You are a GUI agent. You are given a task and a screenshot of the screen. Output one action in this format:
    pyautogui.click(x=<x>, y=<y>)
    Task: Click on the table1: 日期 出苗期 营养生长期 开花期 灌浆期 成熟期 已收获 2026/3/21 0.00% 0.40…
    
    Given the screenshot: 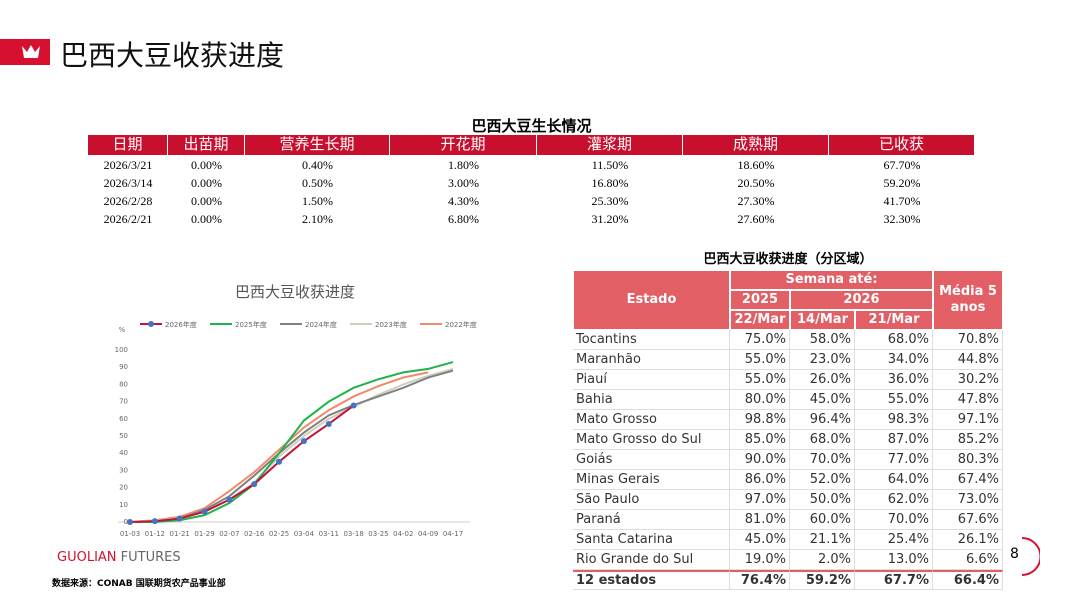 What is the action you would take?
    pyautogui.click(x=531, y=182)
    